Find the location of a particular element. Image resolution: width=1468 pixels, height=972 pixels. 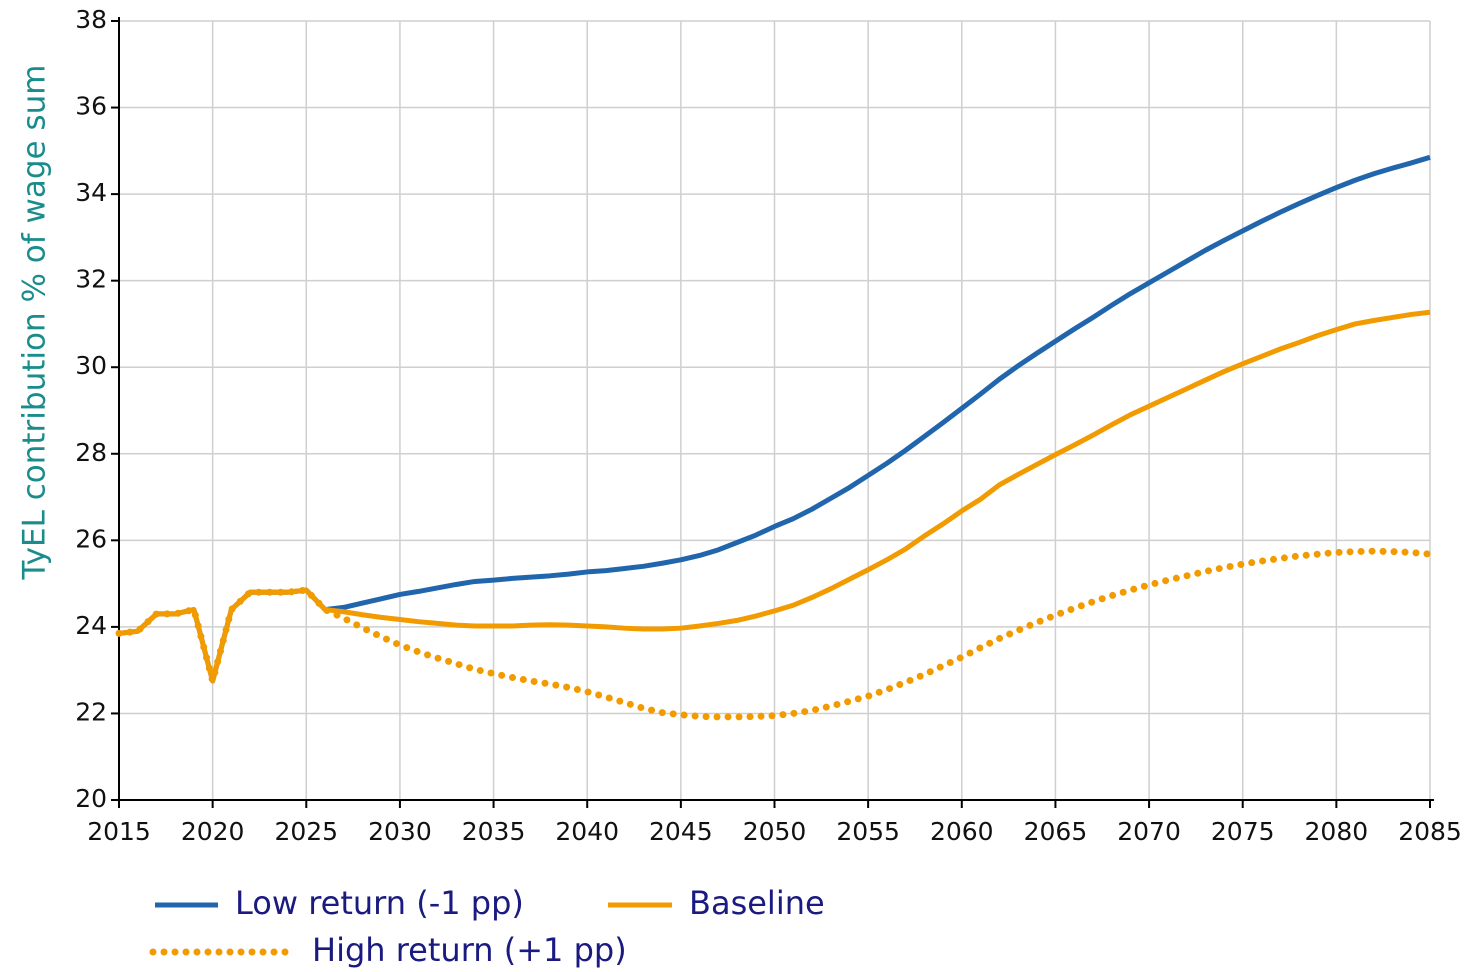

x-tick-label: 2075 is located at coordinates (1243, 831).